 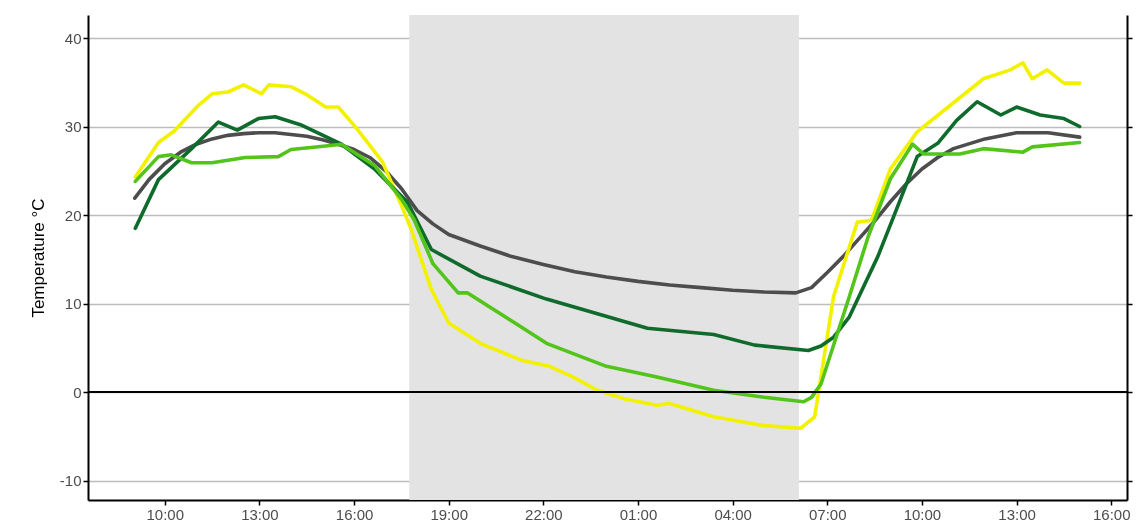 I want to click on x-tick-label: 22:00, so click(x=544, y=514).